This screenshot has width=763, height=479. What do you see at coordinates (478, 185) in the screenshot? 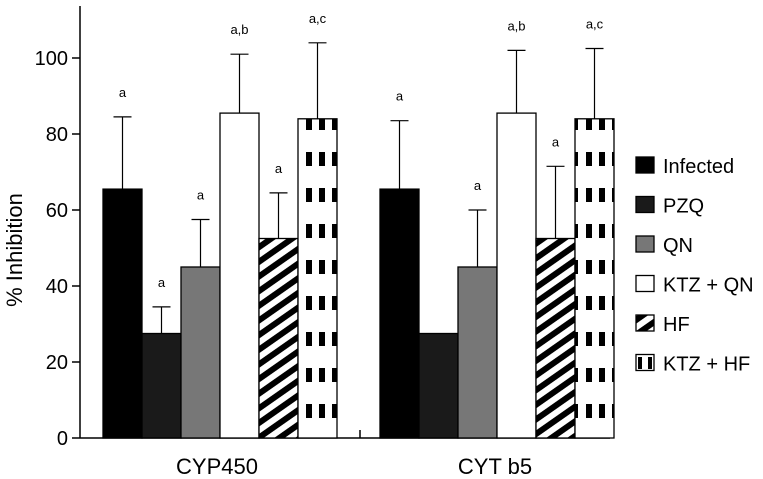
I see `sig-label-cyt-b5-qn: a` at bounding box center [478, 185].